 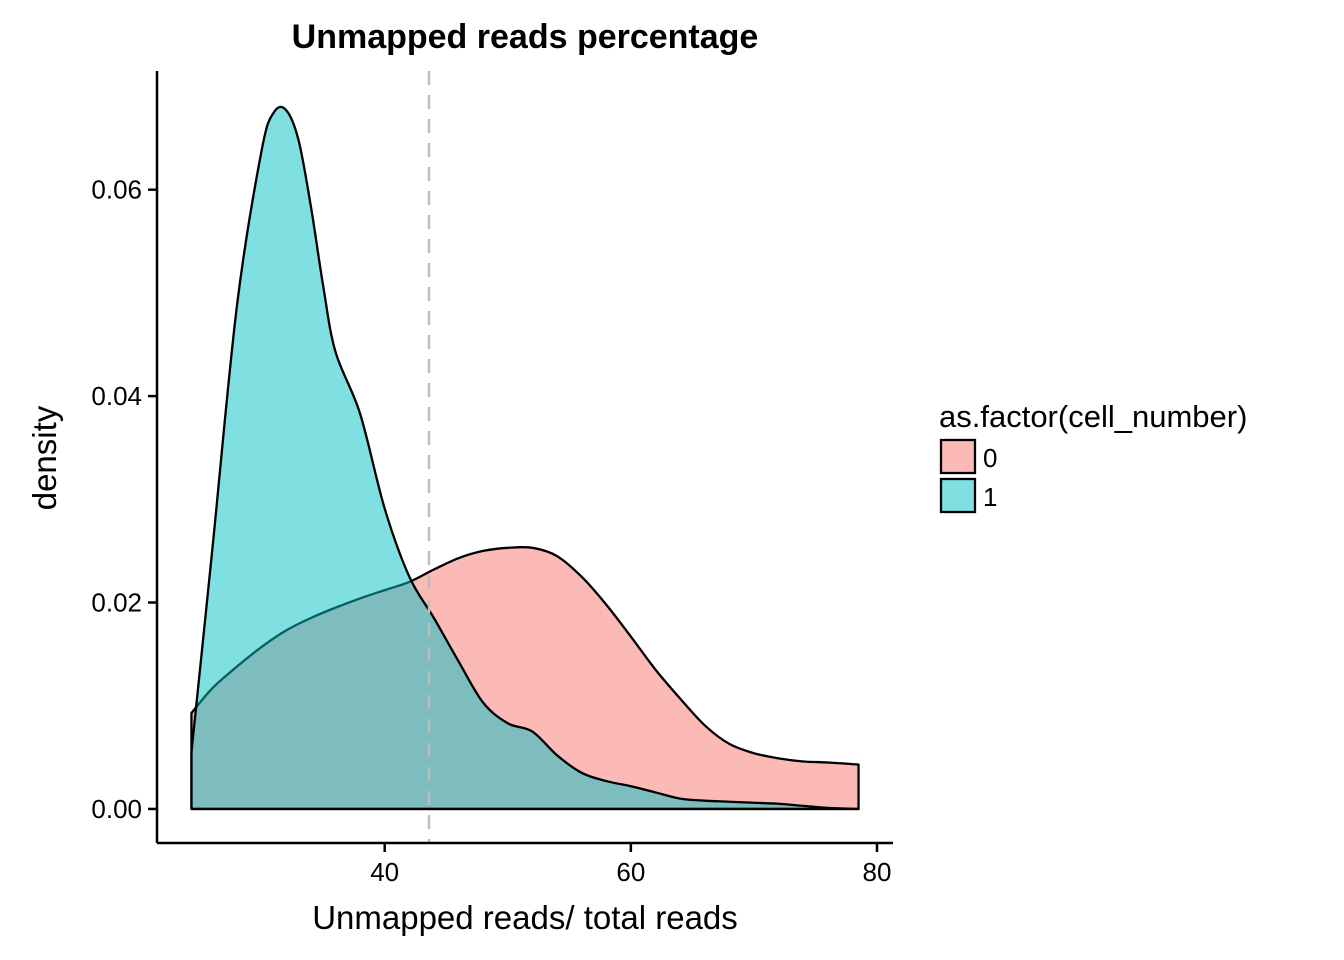 What do you see at coordinates (1093, 456) in the screenshot?
I see `legend: as.factor(cell_number) 01` at bounding box center [1093, 456].